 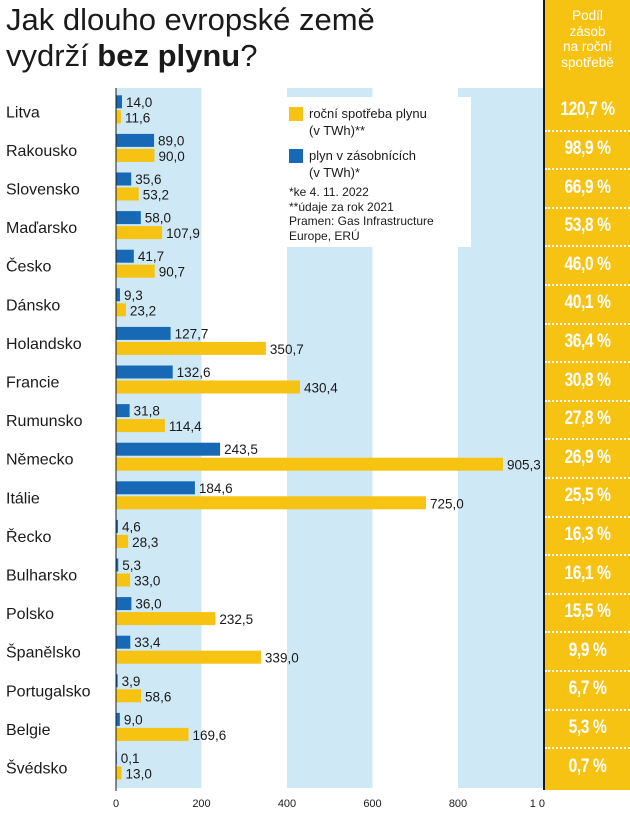 I want to click on storage-value-label-10: 243,5, so click(x=241, y=449).